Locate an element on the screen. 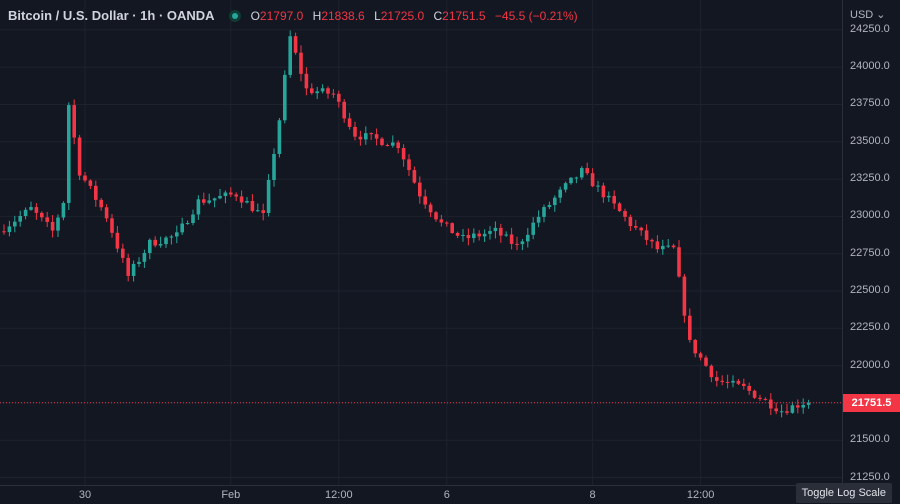  price-axis is located at coordinates (871, 242).